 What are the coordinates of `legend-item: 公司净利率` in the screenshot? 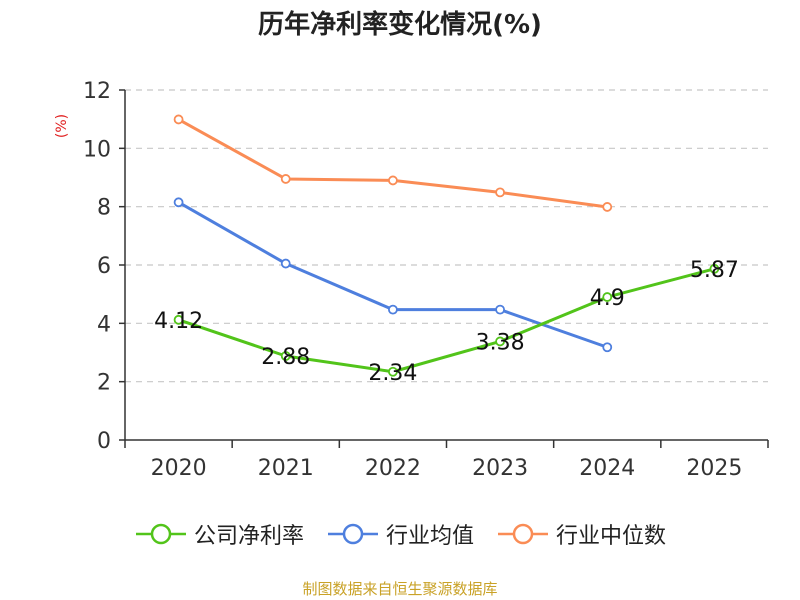 It's located at (219, 534).